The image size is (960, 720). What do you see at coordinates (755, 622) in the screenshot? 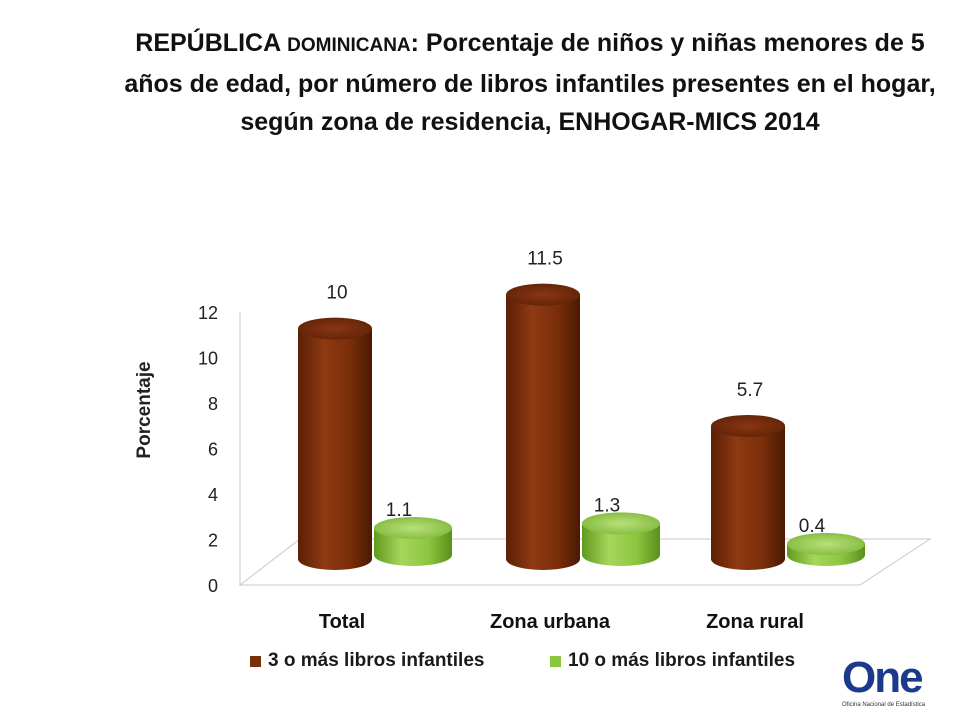
I see `x-category-label: Zona rural` at bounding box center [755, 622].